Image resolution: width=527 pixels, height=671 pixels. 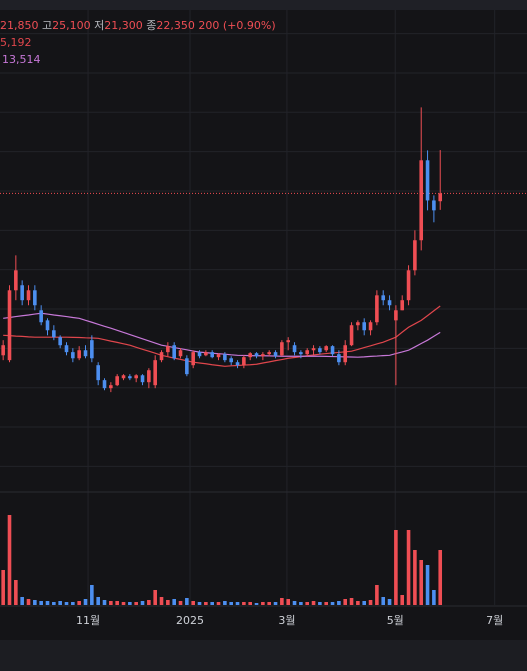 What do you see at coordinates (263, 5) in the screenshot?
I see `top-strip` at bounding box center [263, 5].